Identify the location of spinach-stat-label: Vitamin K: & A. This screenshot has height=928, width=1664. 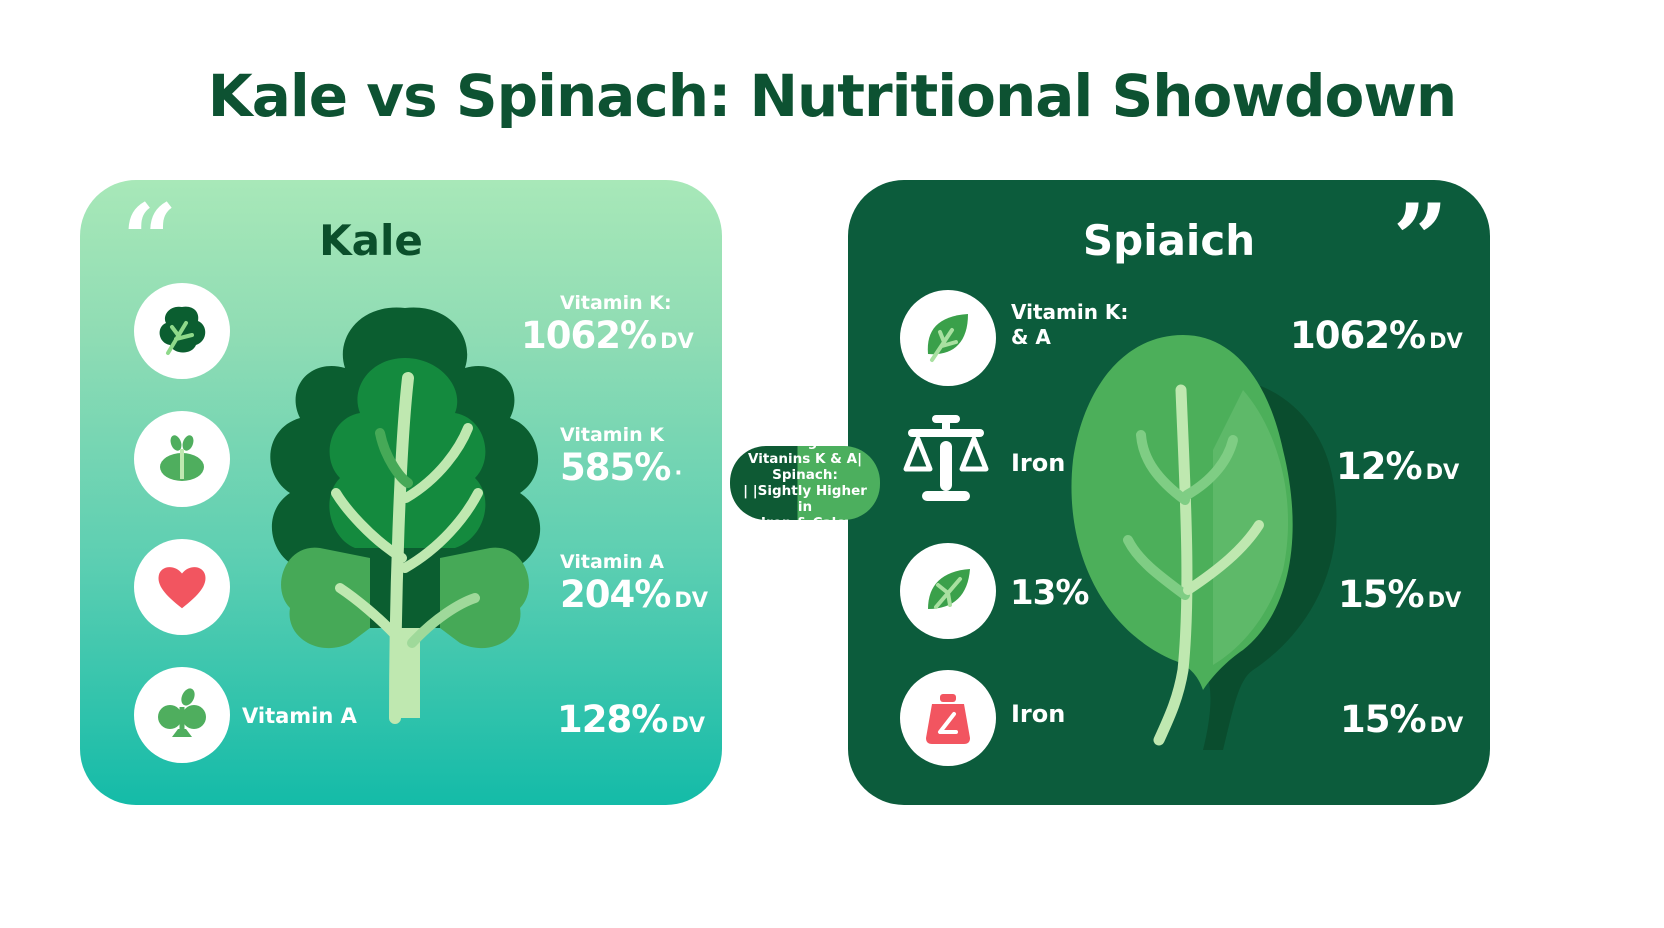
(1070, 324).